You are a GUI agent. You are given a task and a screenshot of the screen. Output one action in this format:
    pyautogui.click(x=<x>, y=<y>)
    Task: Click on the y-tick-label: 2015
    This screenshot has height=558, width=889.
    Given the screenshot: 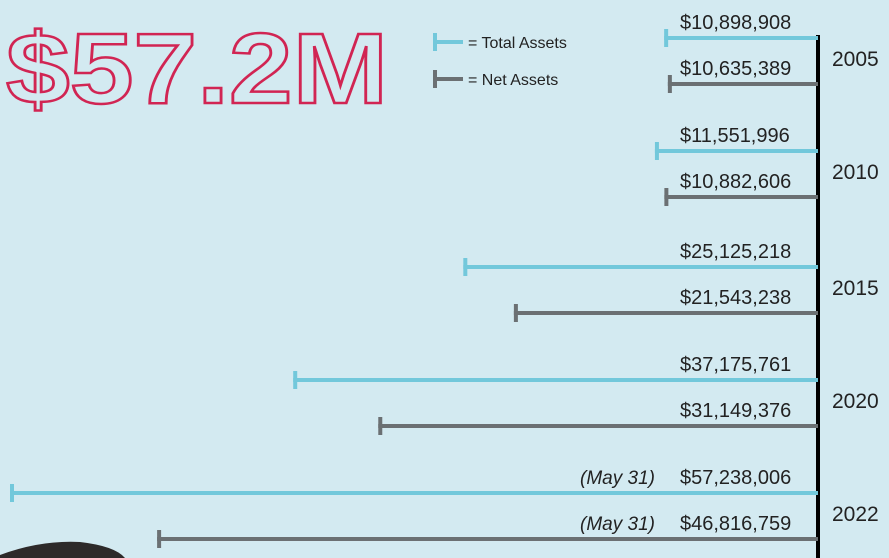 What is the action you would take?
    pyautogui.click(x=855, y=288)
    